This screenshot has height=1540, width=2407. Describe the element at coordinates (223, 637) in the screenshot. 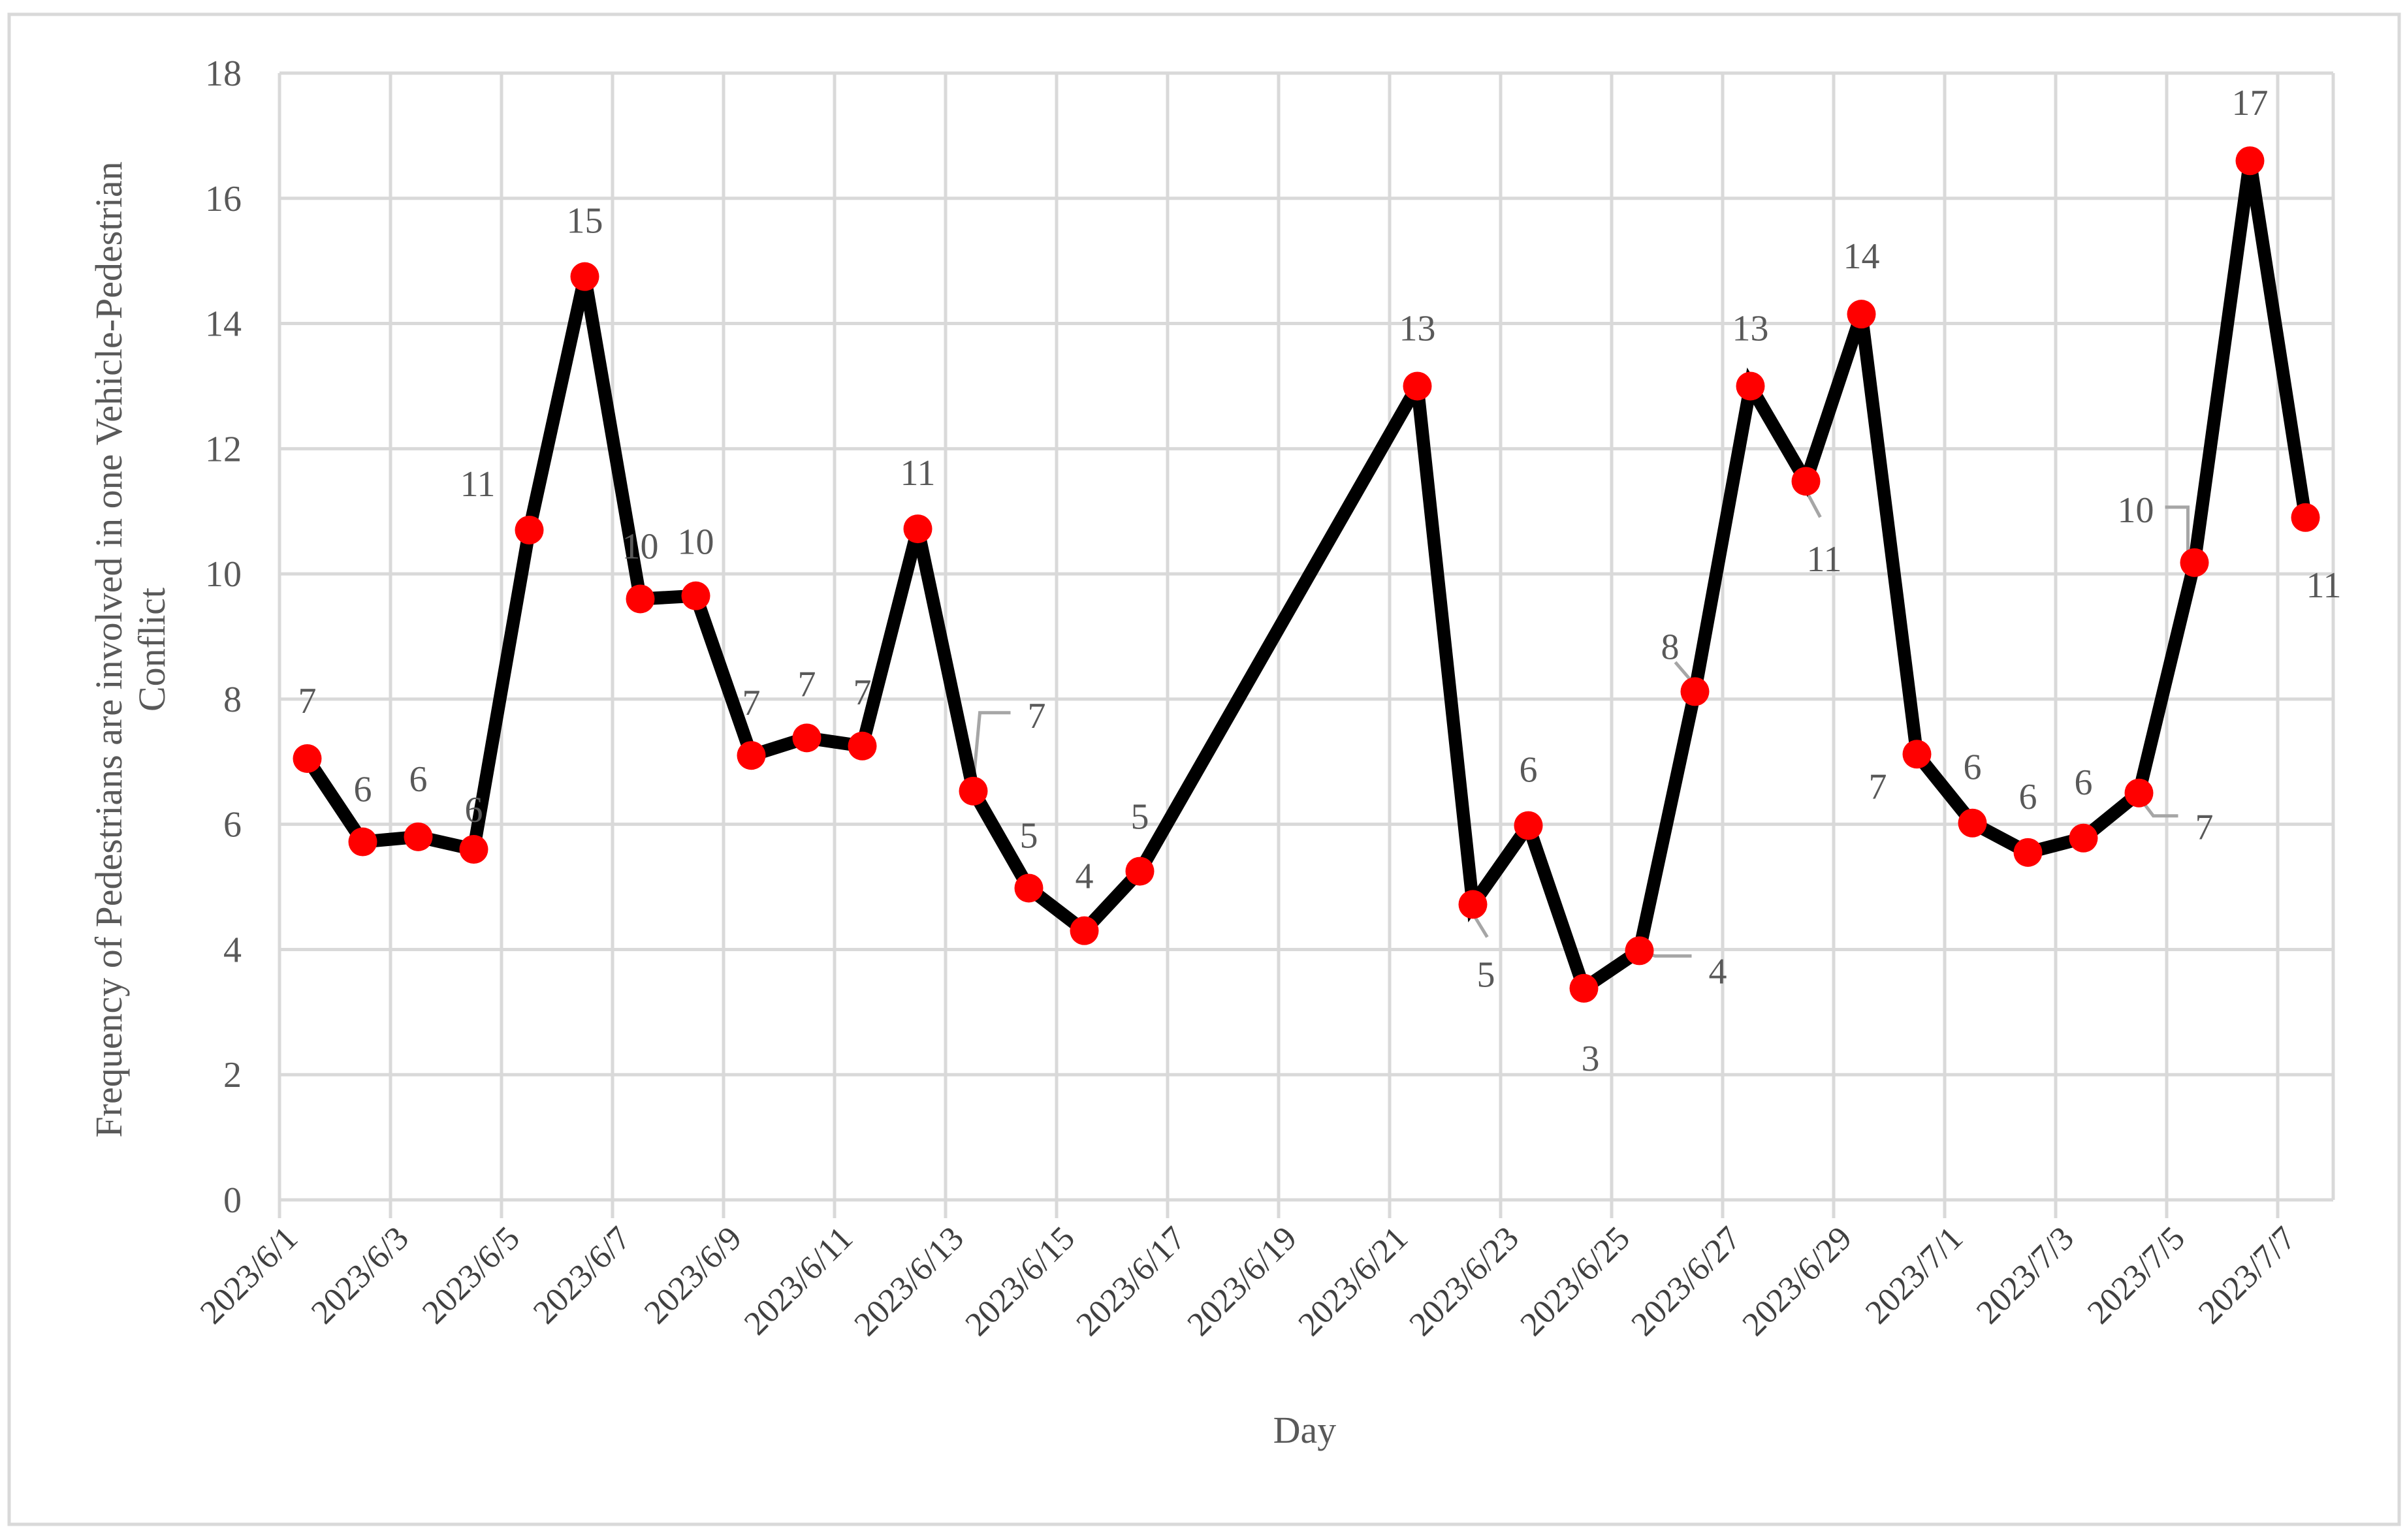

I see `y-axis-ticks: 0 2 4 6 8 10 12 14 16 18` at that location.